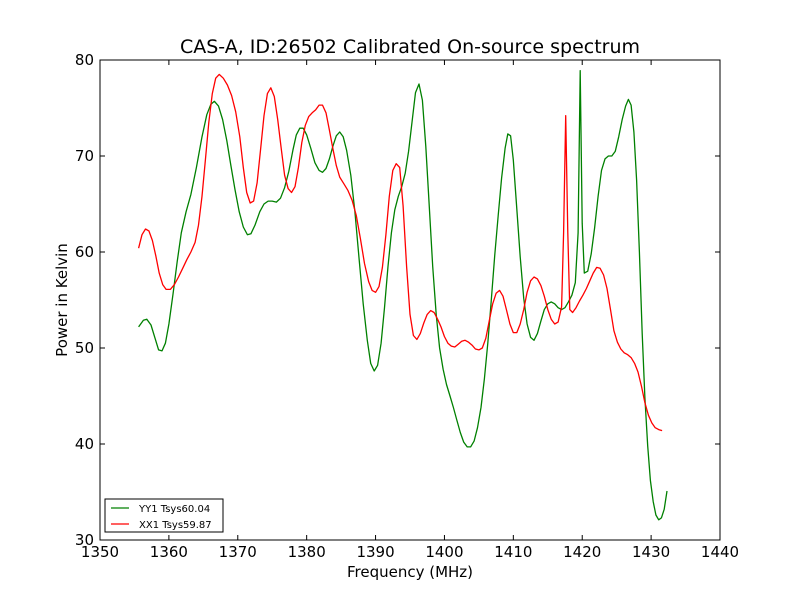  What do you see at coordinates (84, 348) in the screenshot?
I see `y-tick-label: 50` at bounding box center [84, 348].